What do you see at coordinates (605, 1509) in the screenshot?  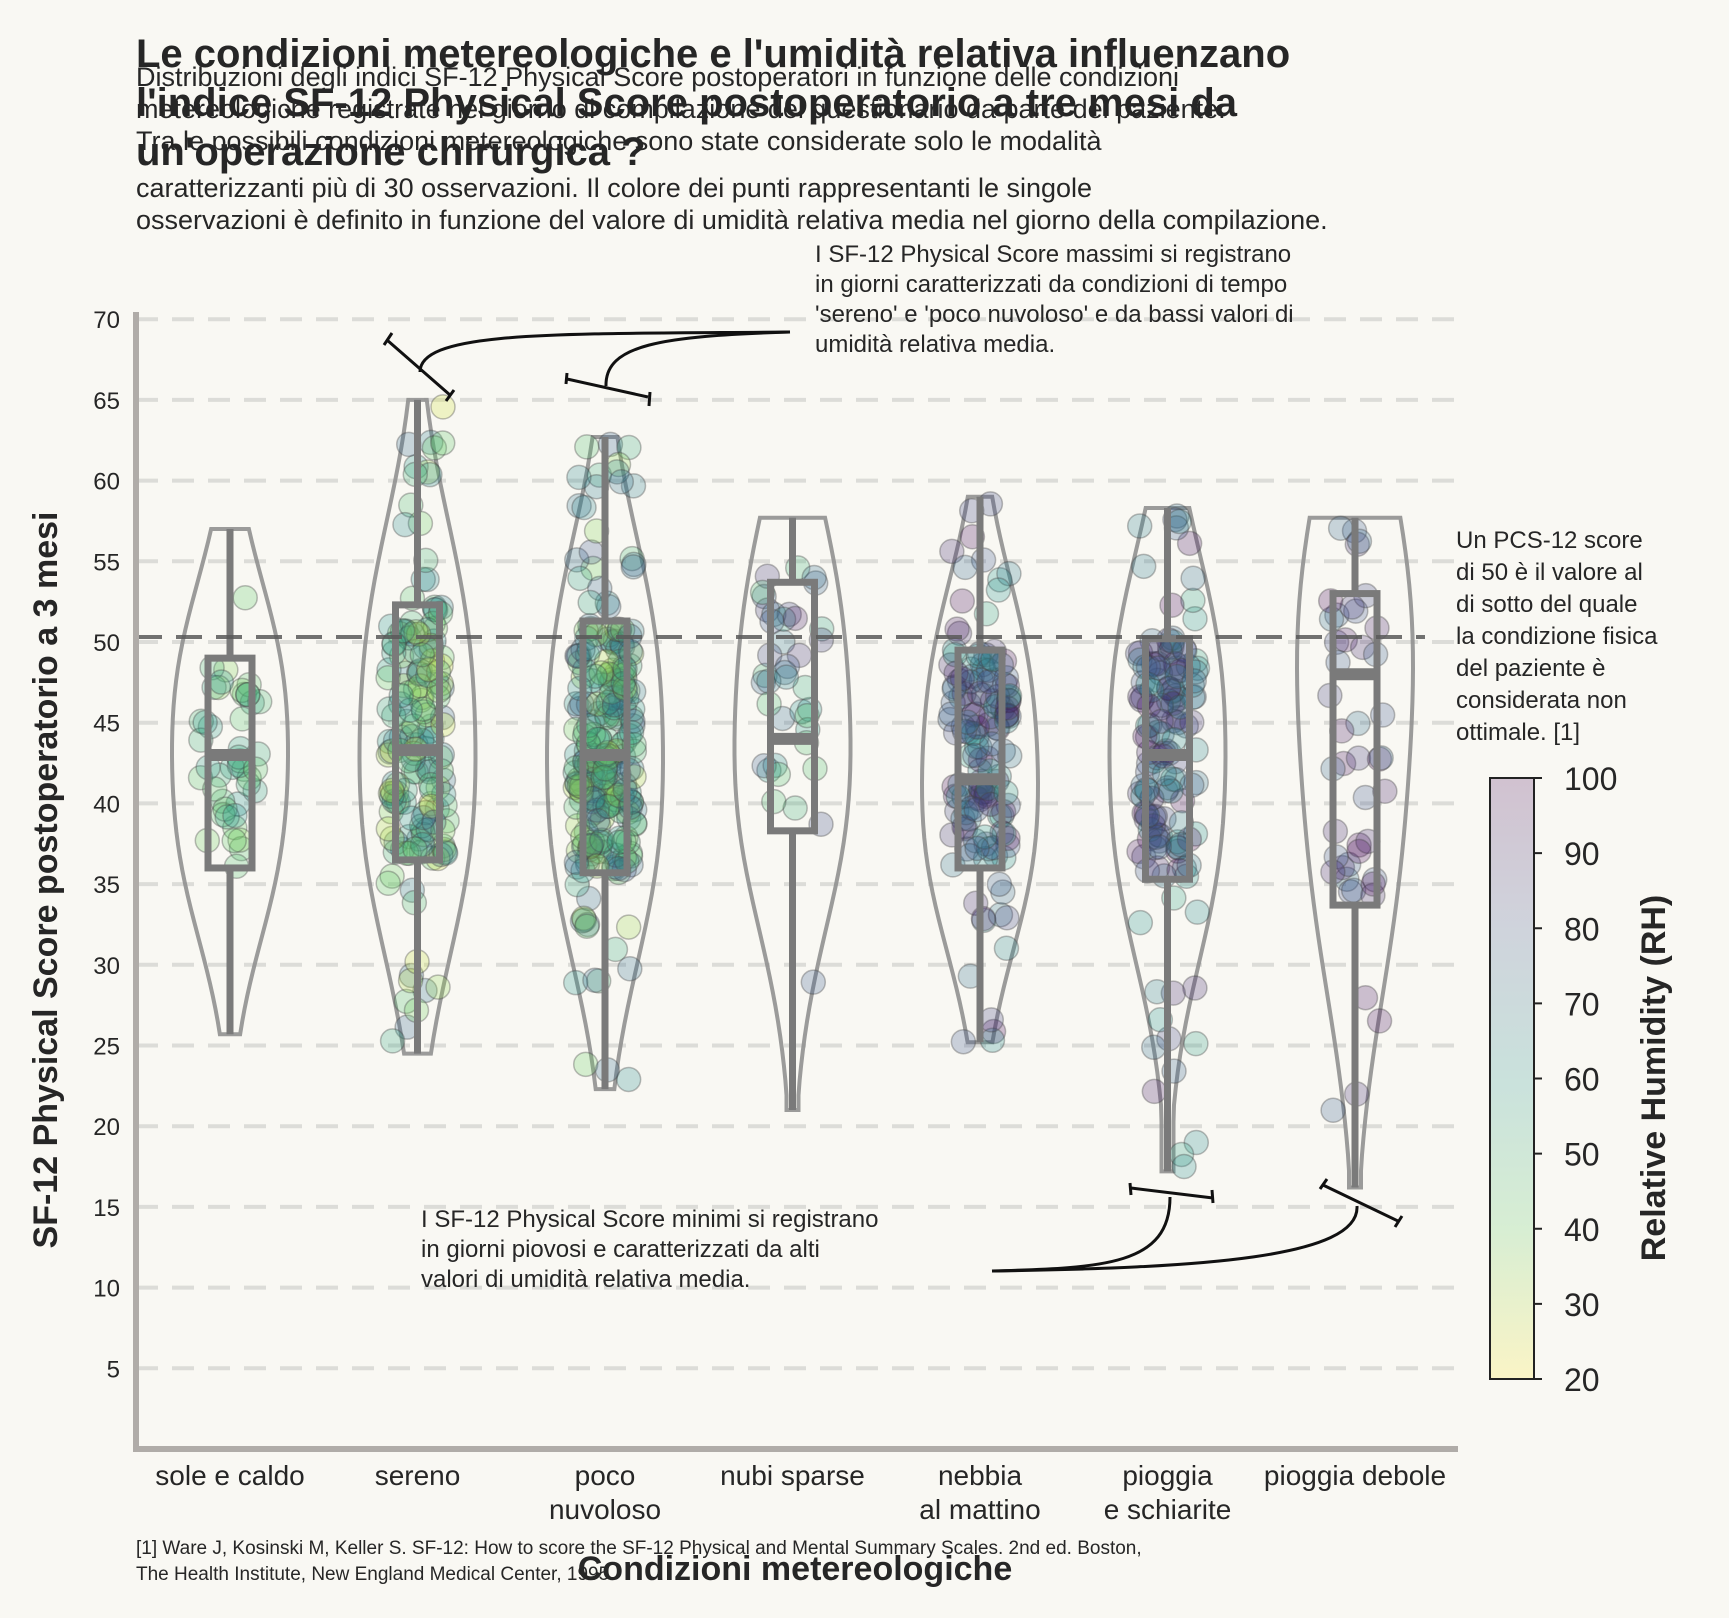 I see `x-tick-label-line: nuvoloso` at bounding box center [605, 1509].